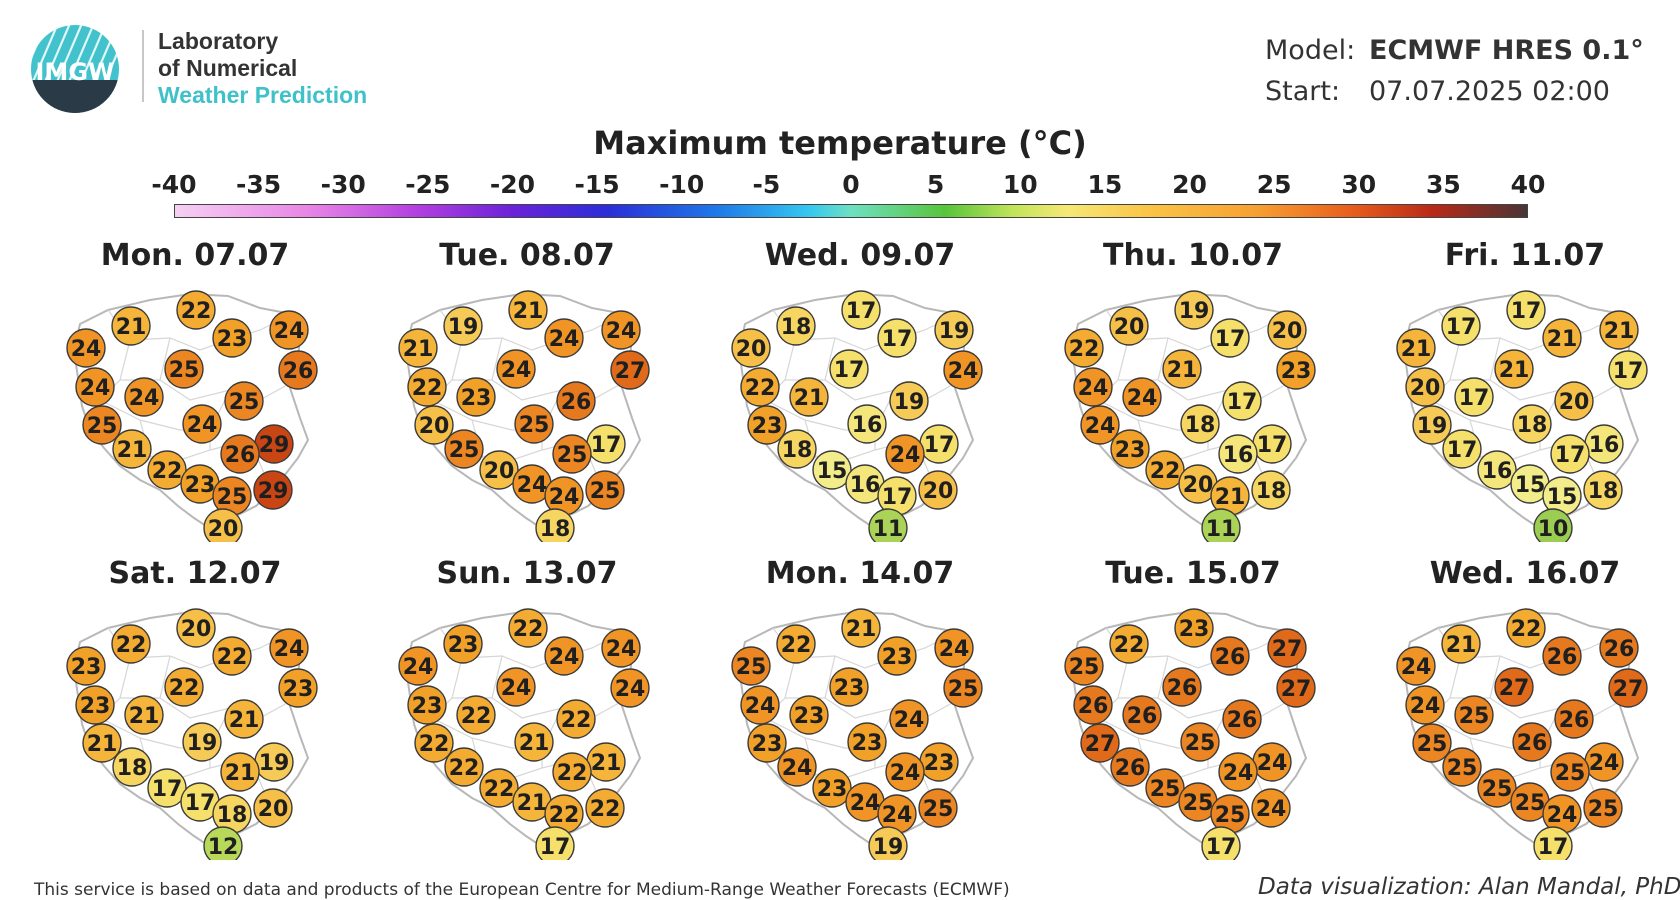 This screenshot has height=900, width=1680. Describe the element at coordinates (228, 68) in the screenshot. I see `logo-line-2: of Numerical` at that location.